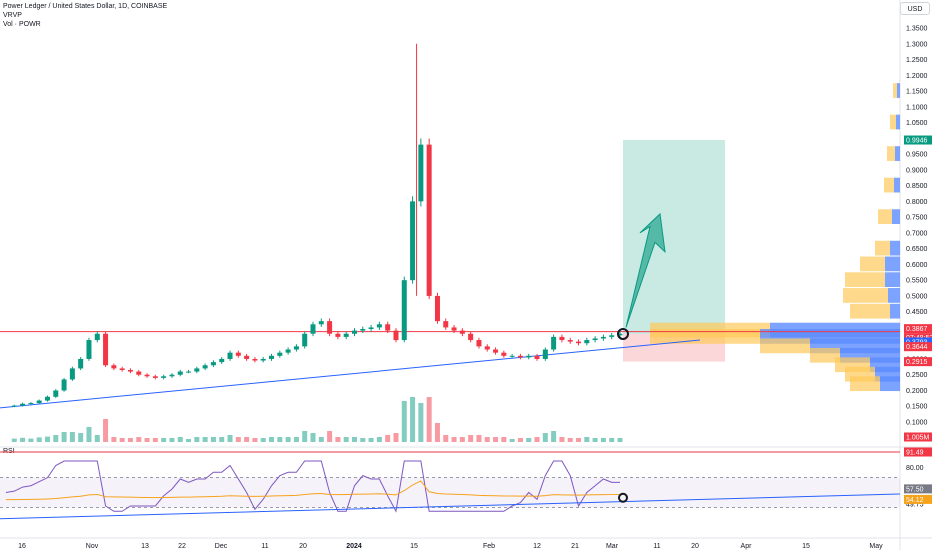  Describe the element at coordinates (917, 141) in the screenshot. I see `price-tag-text: 0.9946` at that location.